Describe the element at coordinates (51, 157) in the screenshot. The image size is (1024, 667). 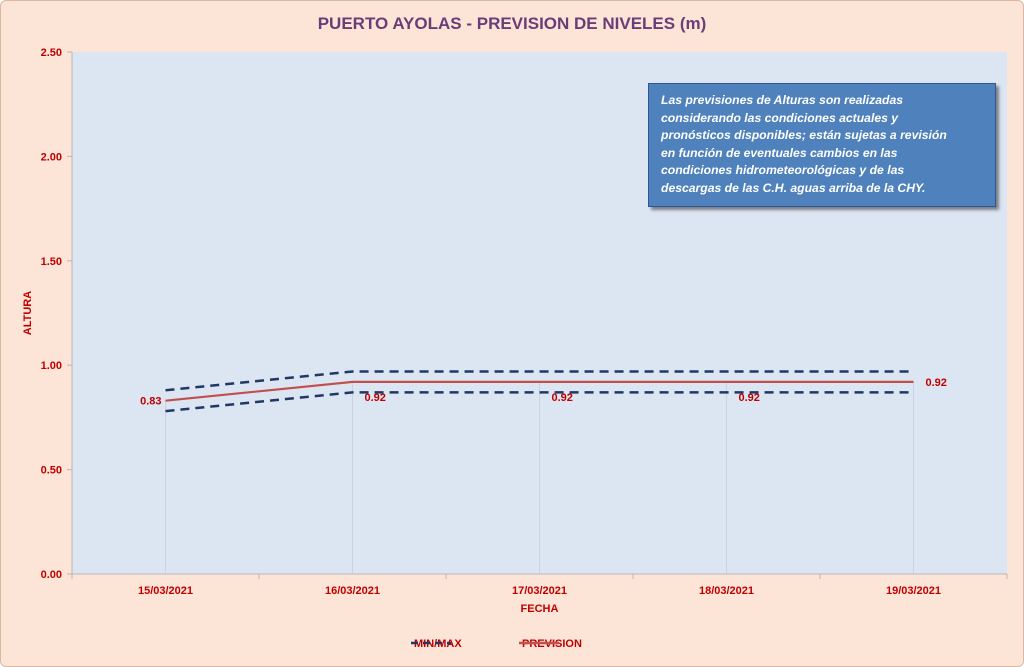
I see `y-tick-label: 2.00` at that location.